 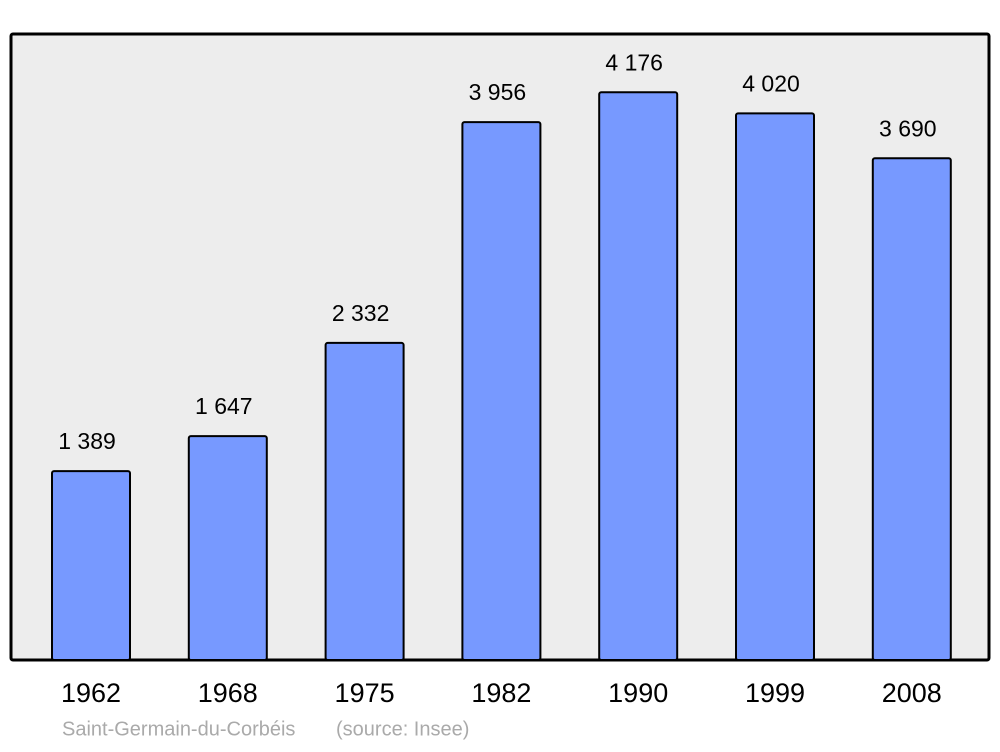 I want to click on value-label: 3 956, so click(x=498, y=92).